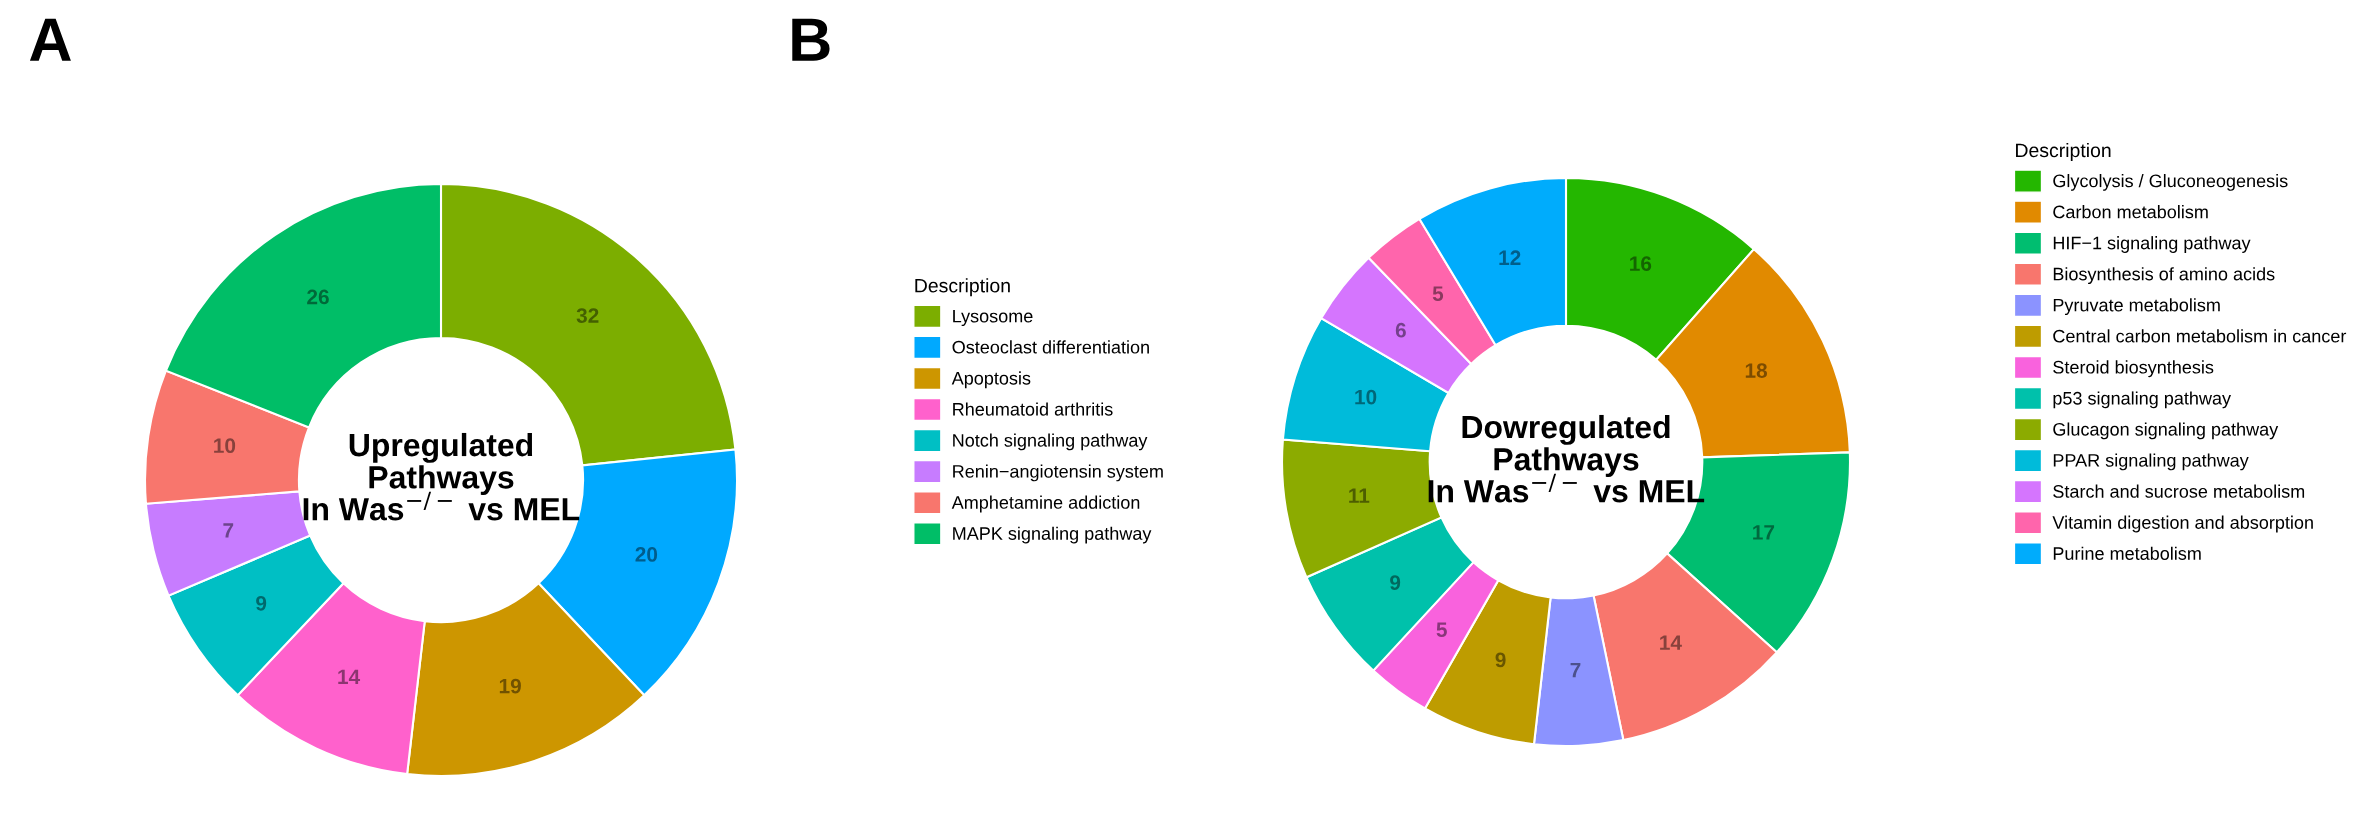 The height and width of the screenshot is (823, 2367). I want to click on legend-label: Central carbon metabolism in cancer, so click(2200, 336).